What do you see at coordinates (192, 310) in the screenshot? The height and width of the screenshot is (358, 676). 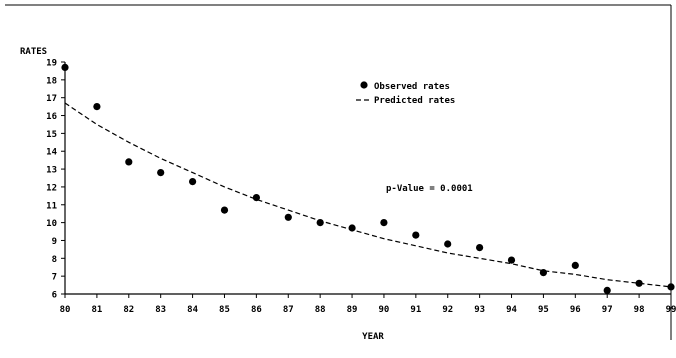 I see `x-tick-label: 84` at bounding box center [192, 310].